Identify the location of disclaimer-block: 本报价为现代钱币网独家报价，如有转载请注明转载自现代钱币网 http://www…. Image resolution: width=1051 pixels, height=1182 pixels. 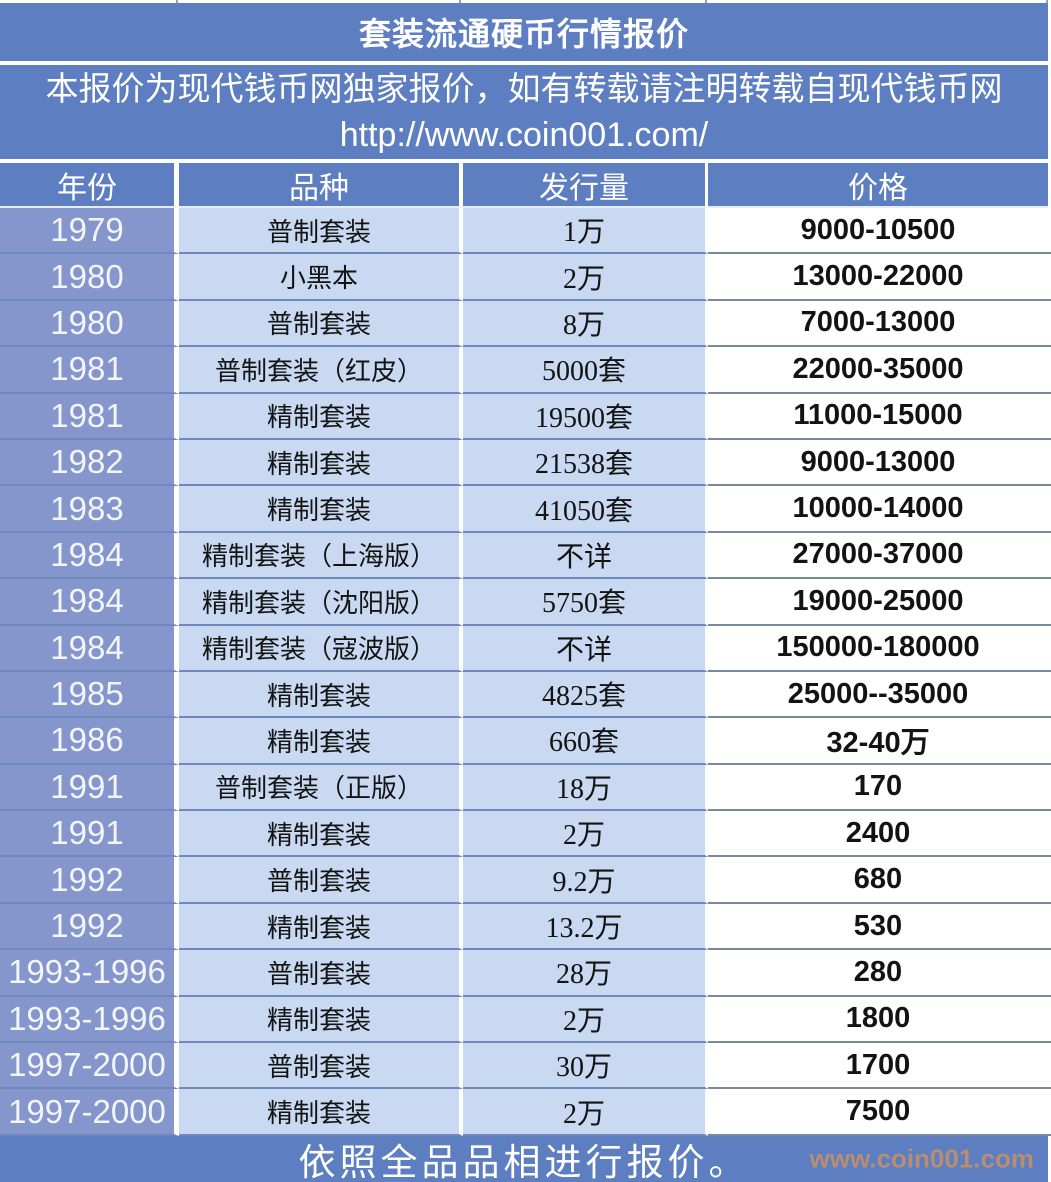
(524, 112).